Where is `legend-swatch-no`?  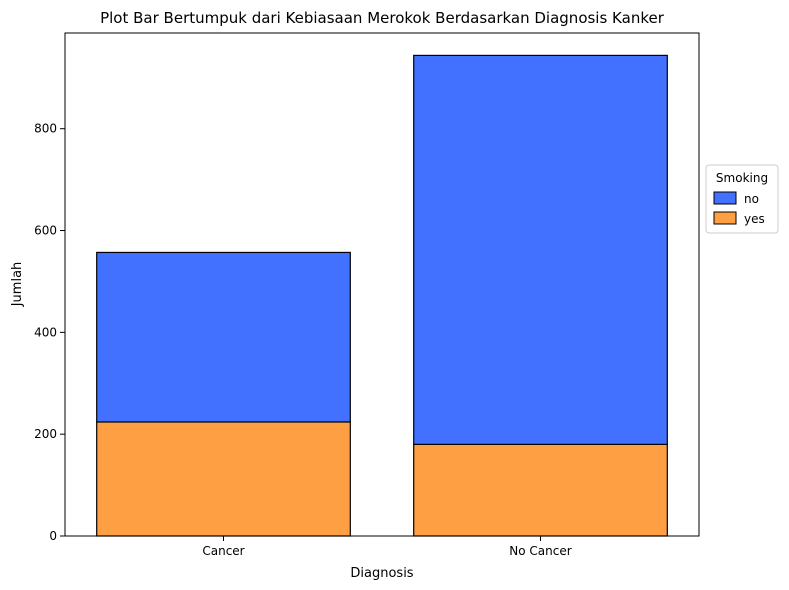
legend-swatch-no is located at coordinates (725, 198).